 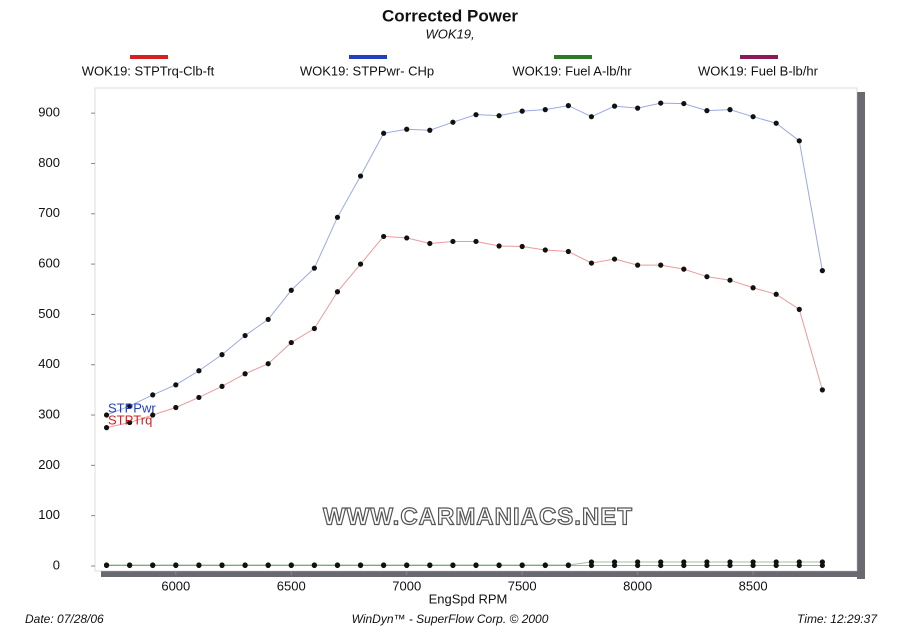 What do you see at coordinates (637, 585) in the screenshot?
I see `x-tick-label: 8000` at bounding box center [637, 585].